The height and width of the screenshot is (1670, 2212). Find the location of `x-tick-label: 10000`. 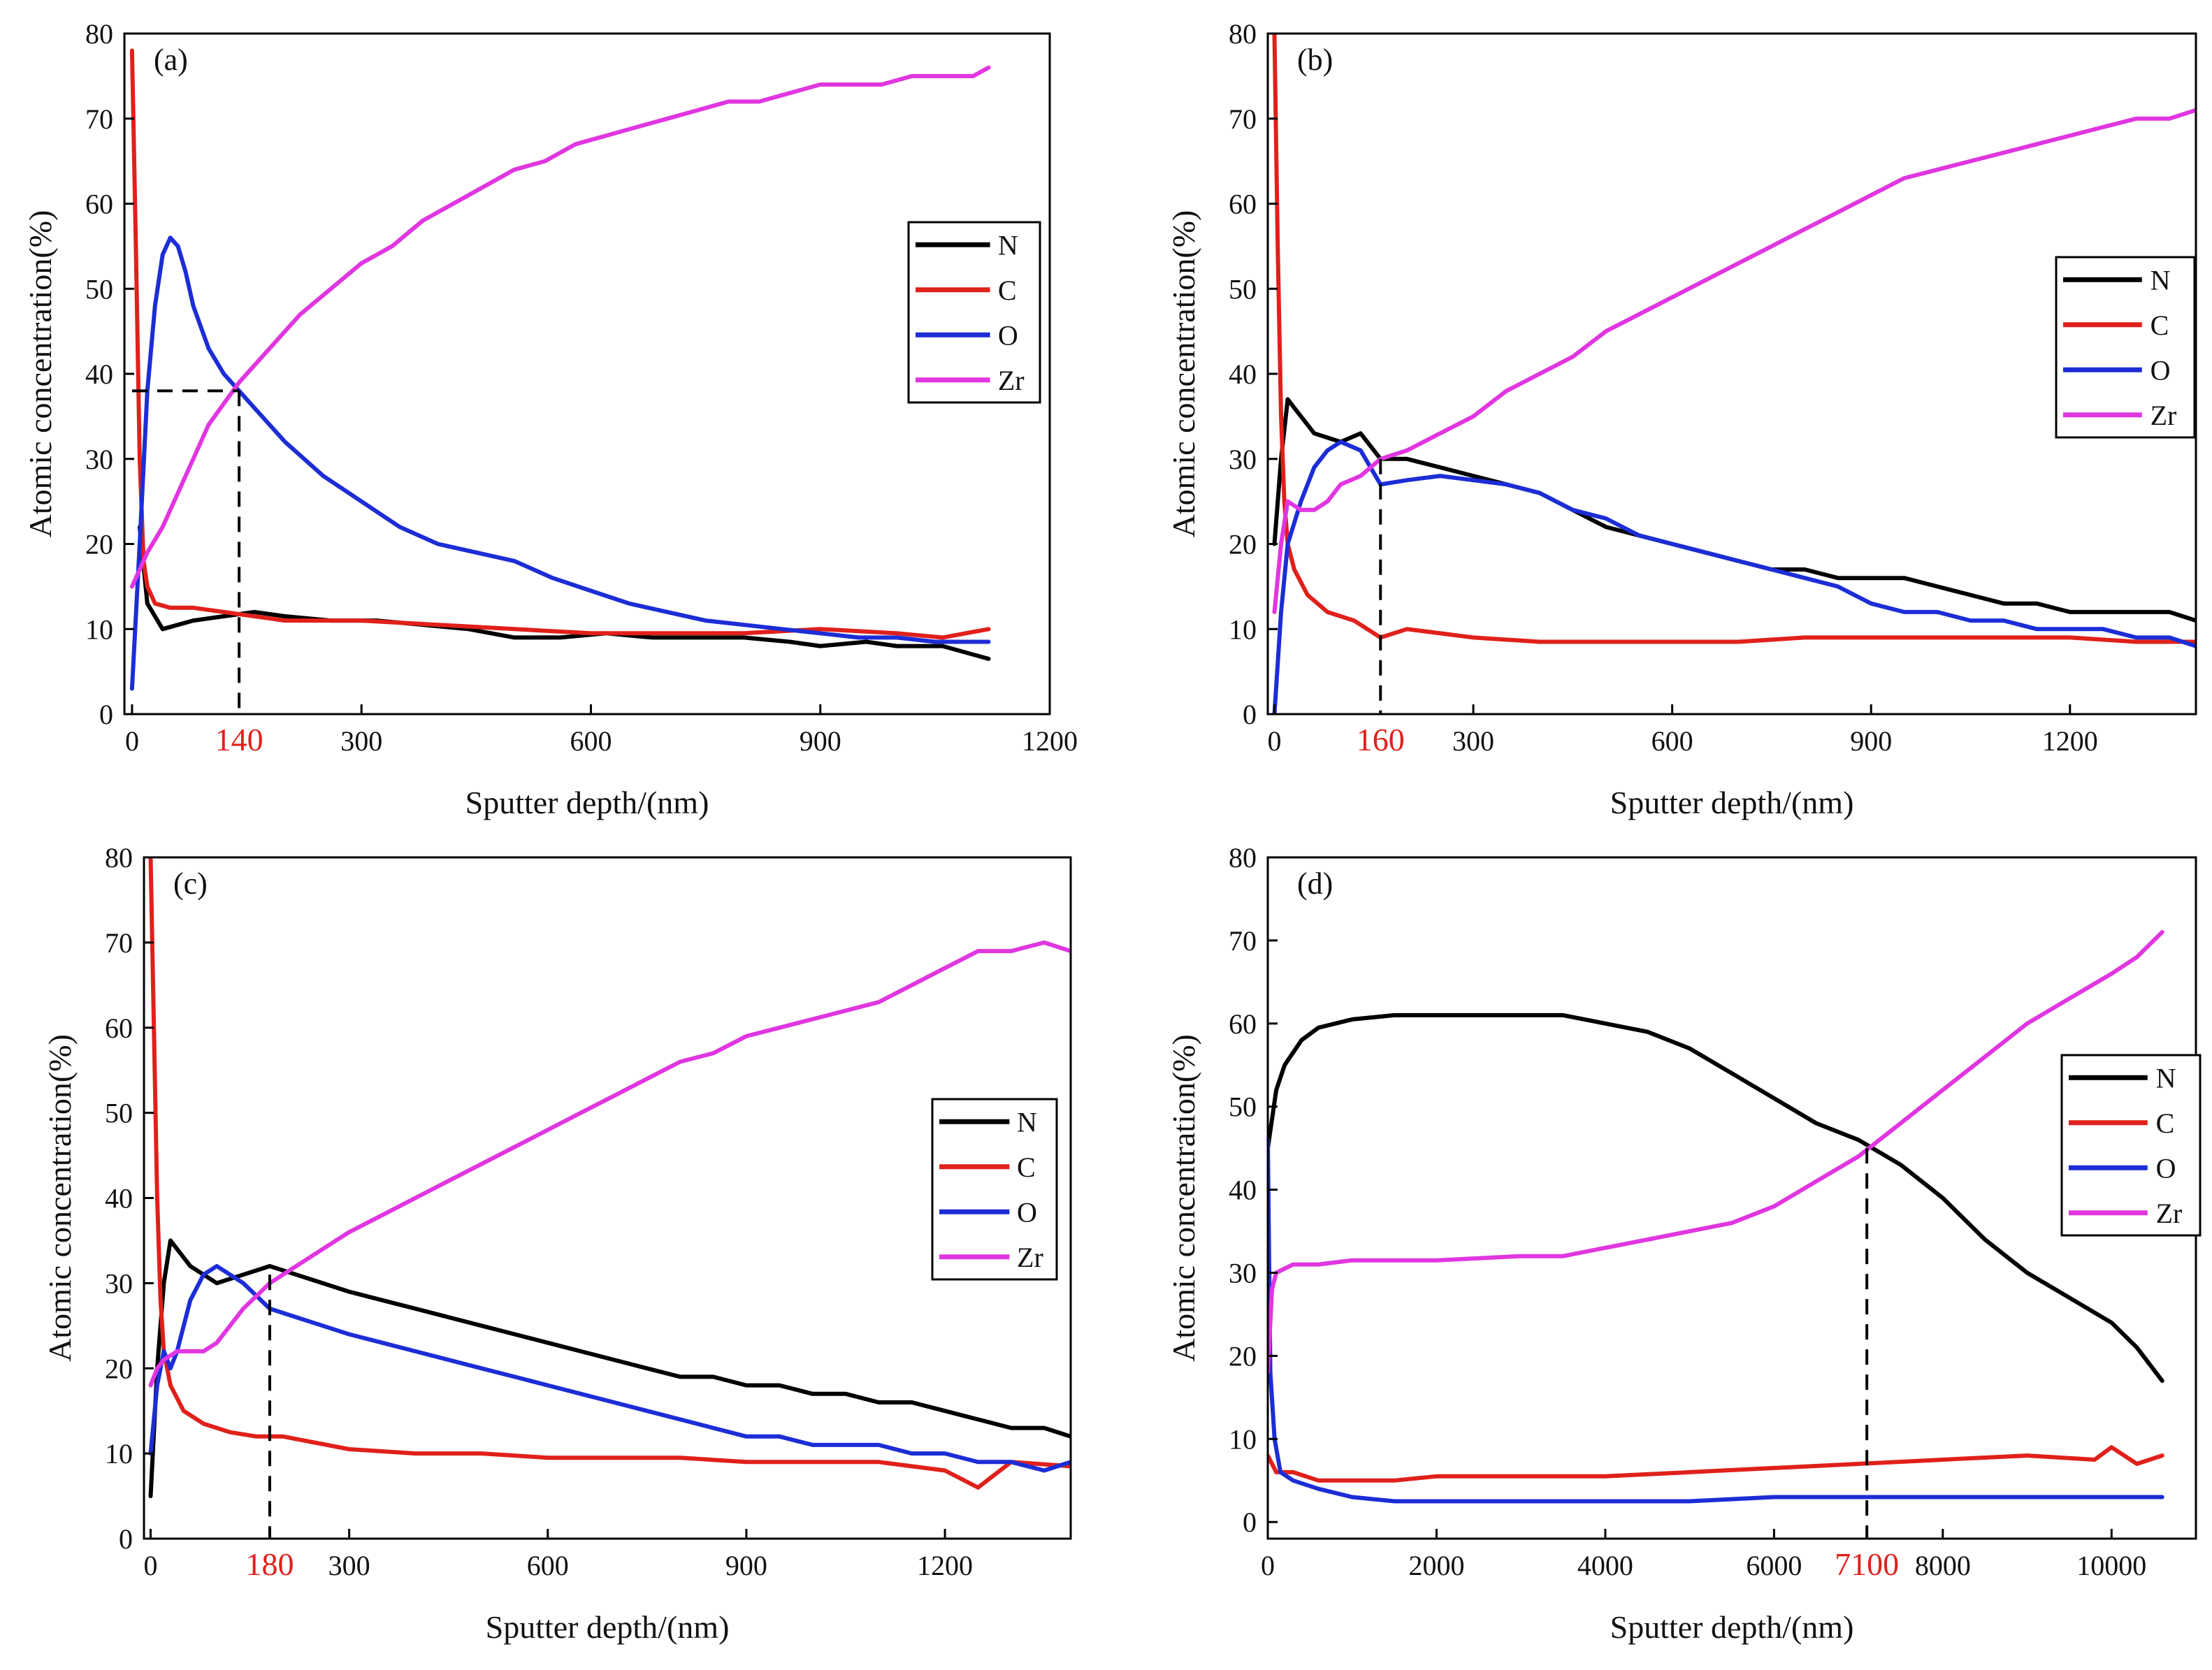

x-tick-label: 10000 is located at coordinates (2111, 1565).